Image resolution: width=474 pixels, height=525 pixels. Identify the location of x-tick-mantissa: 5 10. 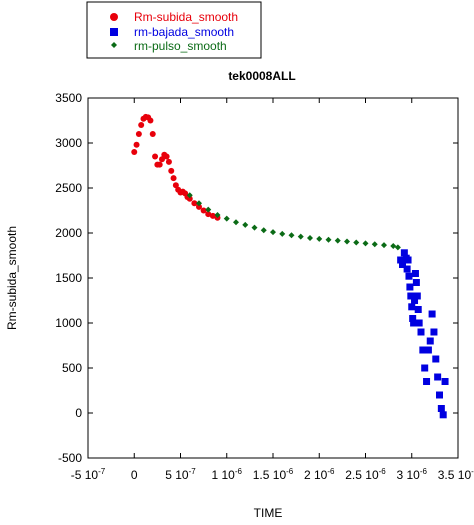
(177, 475).